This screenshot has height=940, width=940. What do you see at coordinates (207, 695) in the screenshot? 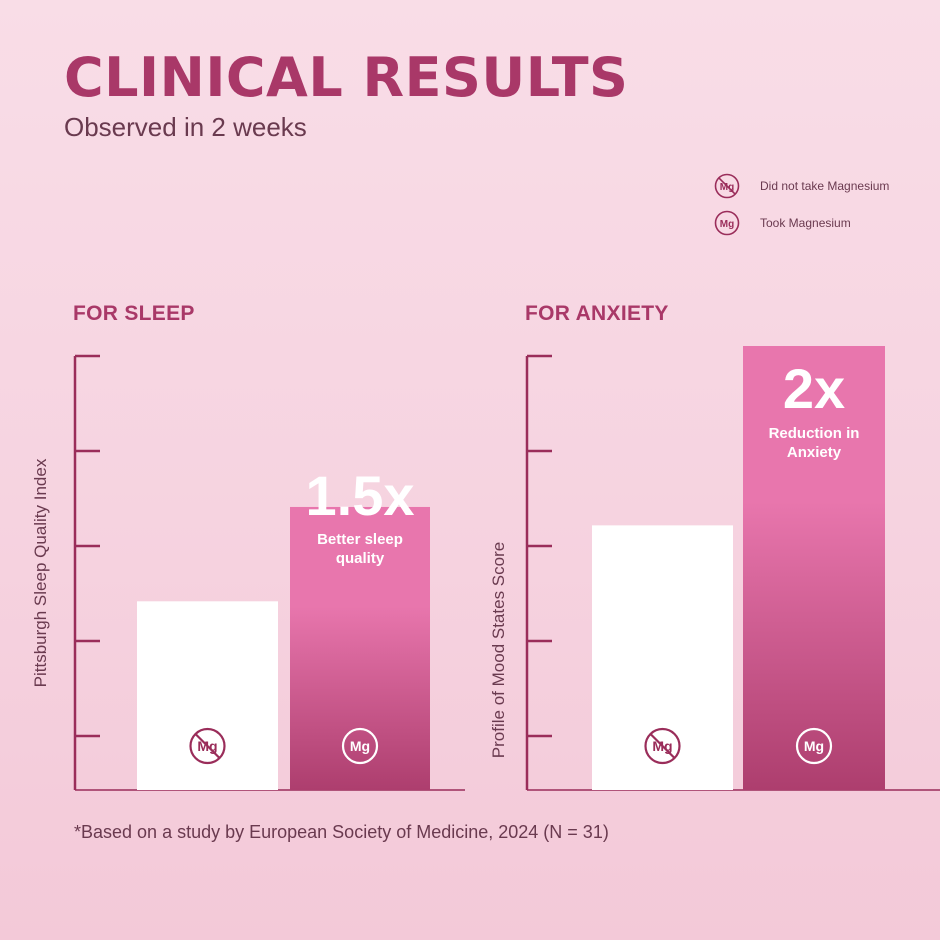
I see `sleep-bar-no-magnesium` at bounding box center [207, 695].